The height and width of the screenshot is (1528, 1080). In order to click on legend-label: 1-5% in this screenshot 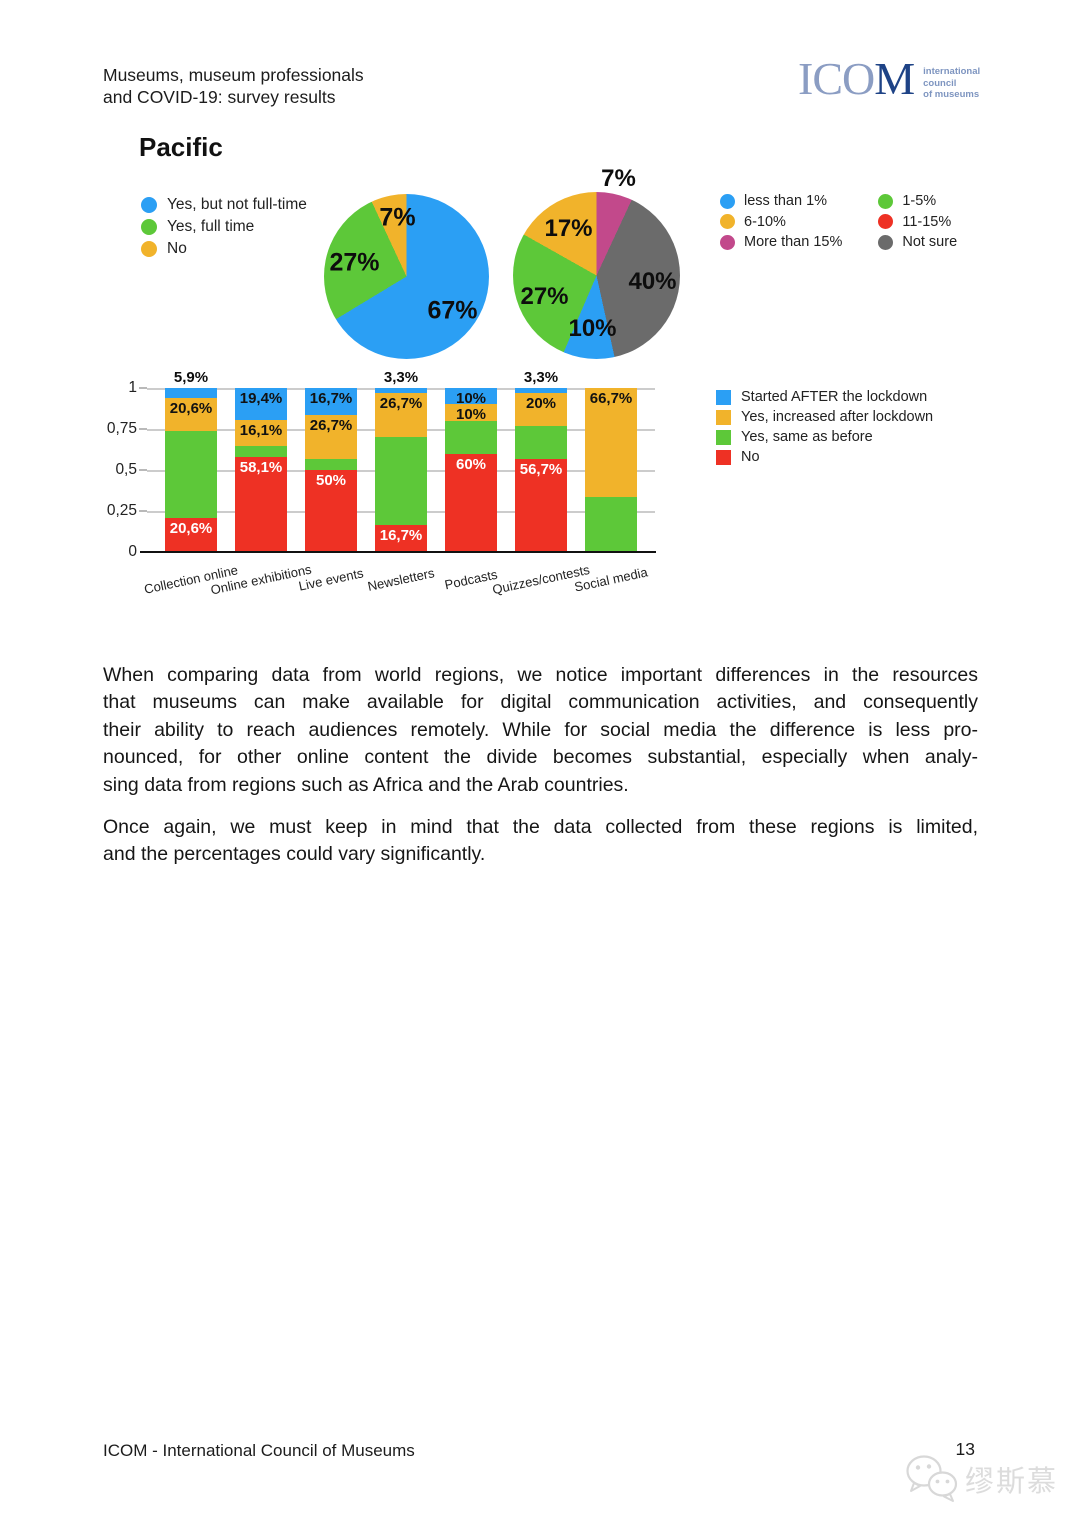, I will do `click(919, 201)`.